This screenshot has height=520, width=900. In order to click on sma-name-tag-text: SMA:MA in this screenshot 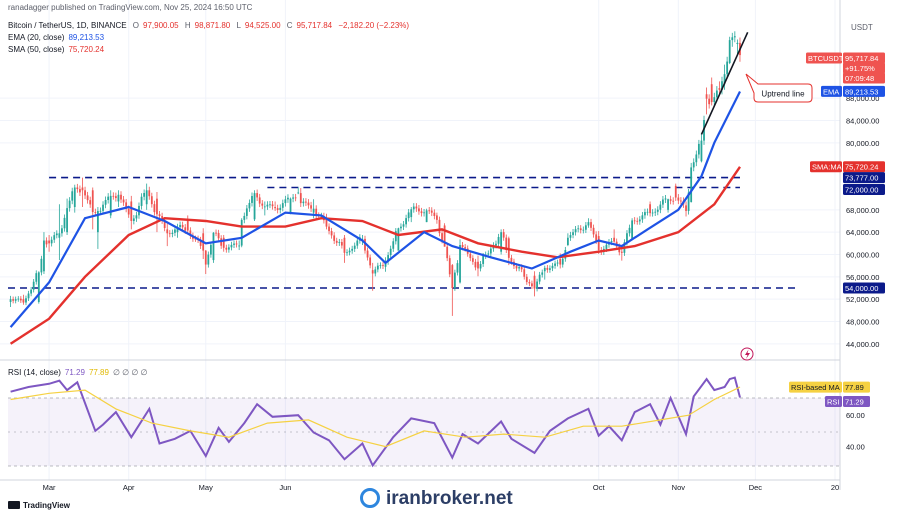, I will do `click(827, 167)`.